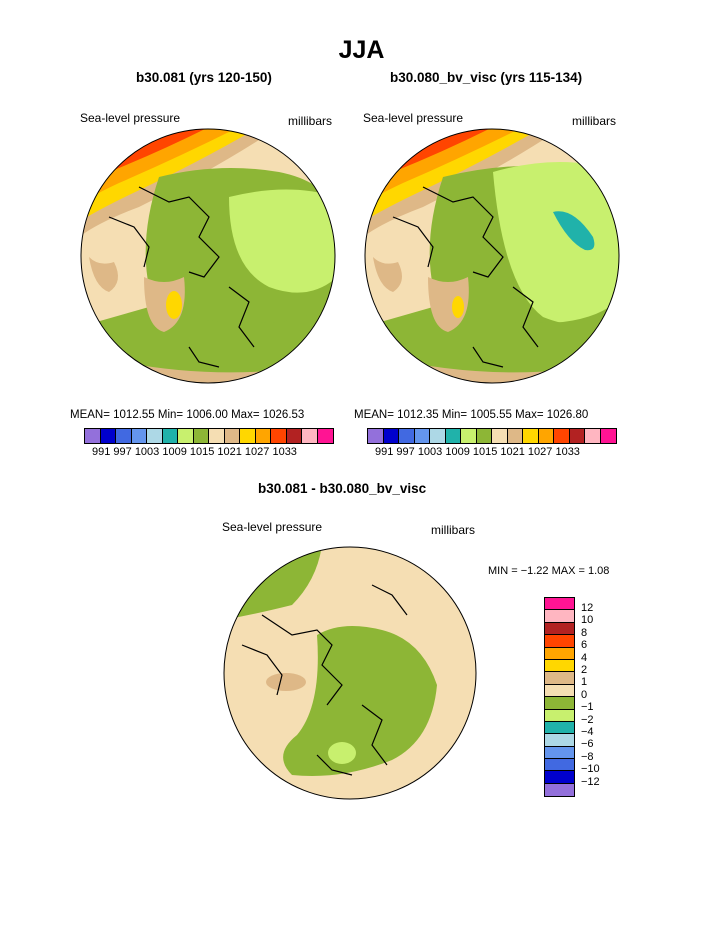  I want to click on panel2-field-label: Sea-level pressure, so click(413, 118).